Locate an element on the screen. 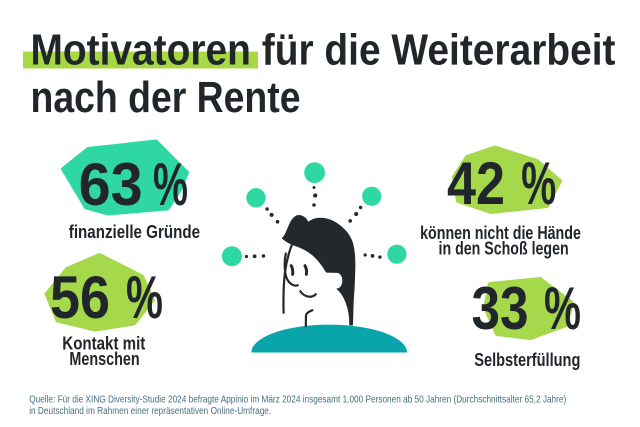 This screenshot has width=640, height=427. svg-text: 33 is located at coordinates (500, 308).